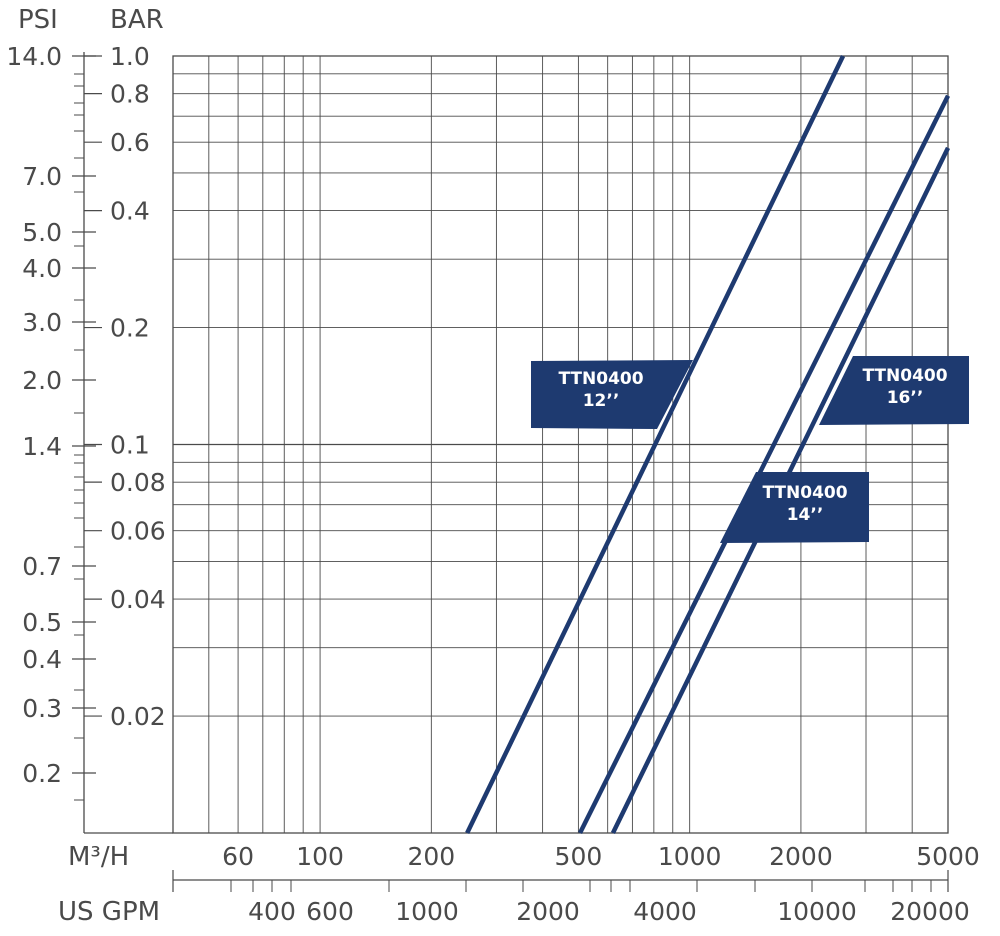 The image size is (1000, 936). What do you see at coordinates (42, 566) in the screenshot?
I see `psi-tick-label: 0.7` at bounding box center [42, 566].